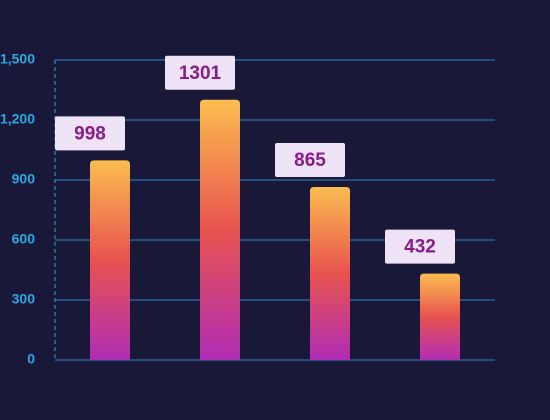 The width and height of the screenshot is (550, 420). What do you see at coordinates (24, 239) in the screenshot?
I see `y-tick-label: 600` at bounding box center [24, 239].